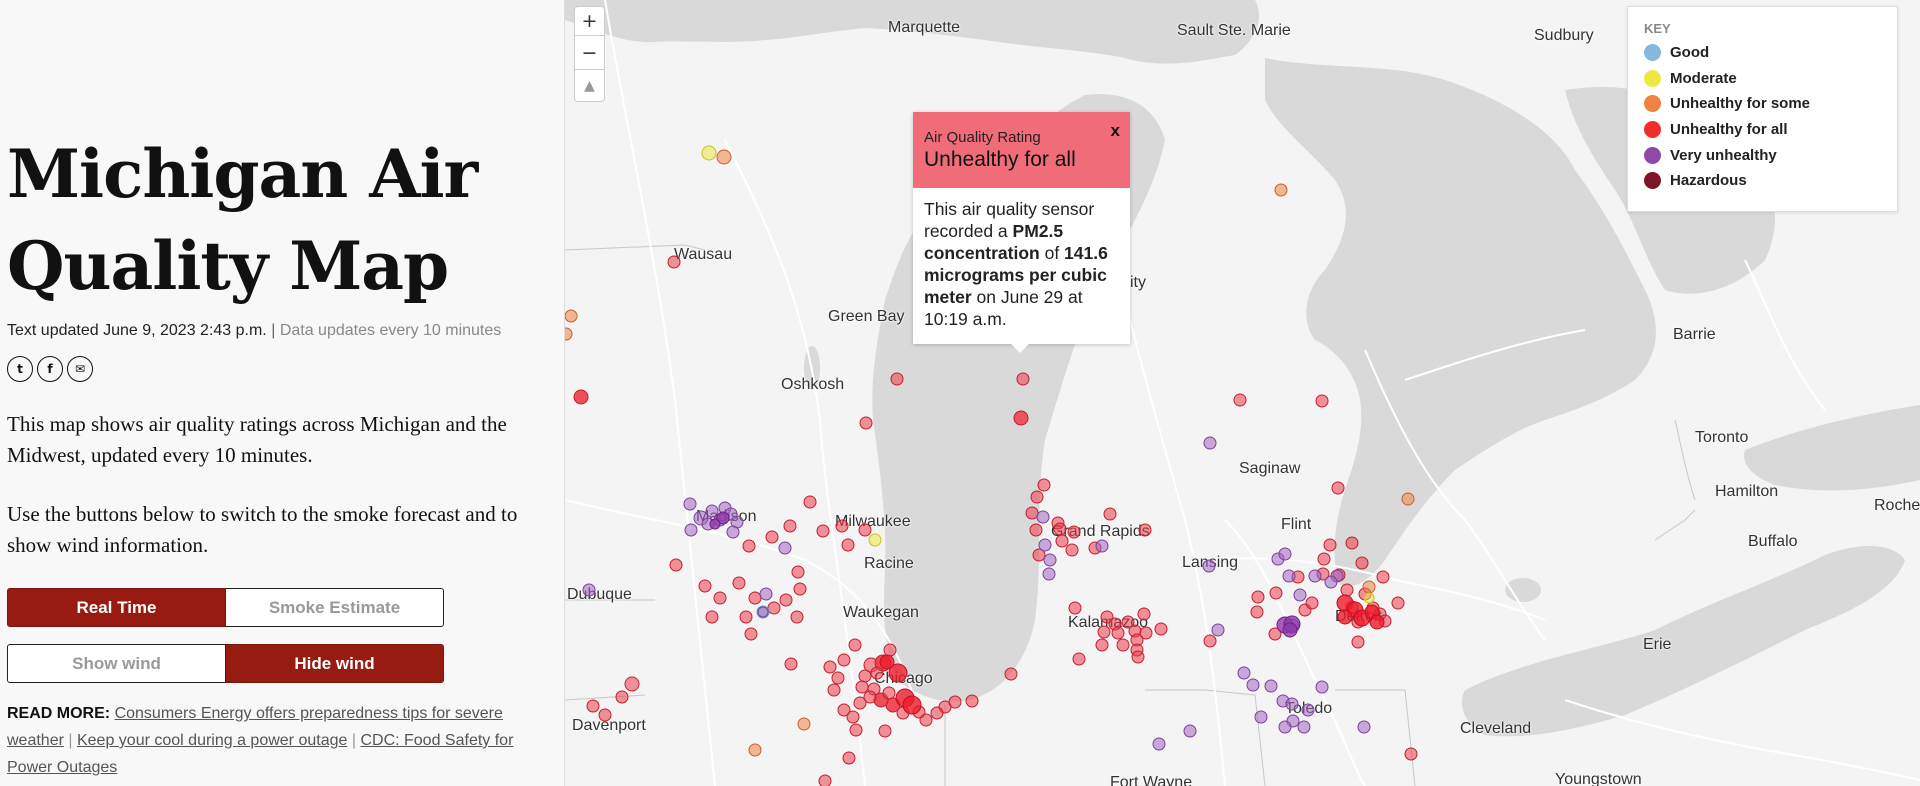 Image resolution: width=1920 pixels, height=786 pixels. Describe the element at coordinates (1296, 524) in the screenshot. I see `city-label: Flint` at that location.